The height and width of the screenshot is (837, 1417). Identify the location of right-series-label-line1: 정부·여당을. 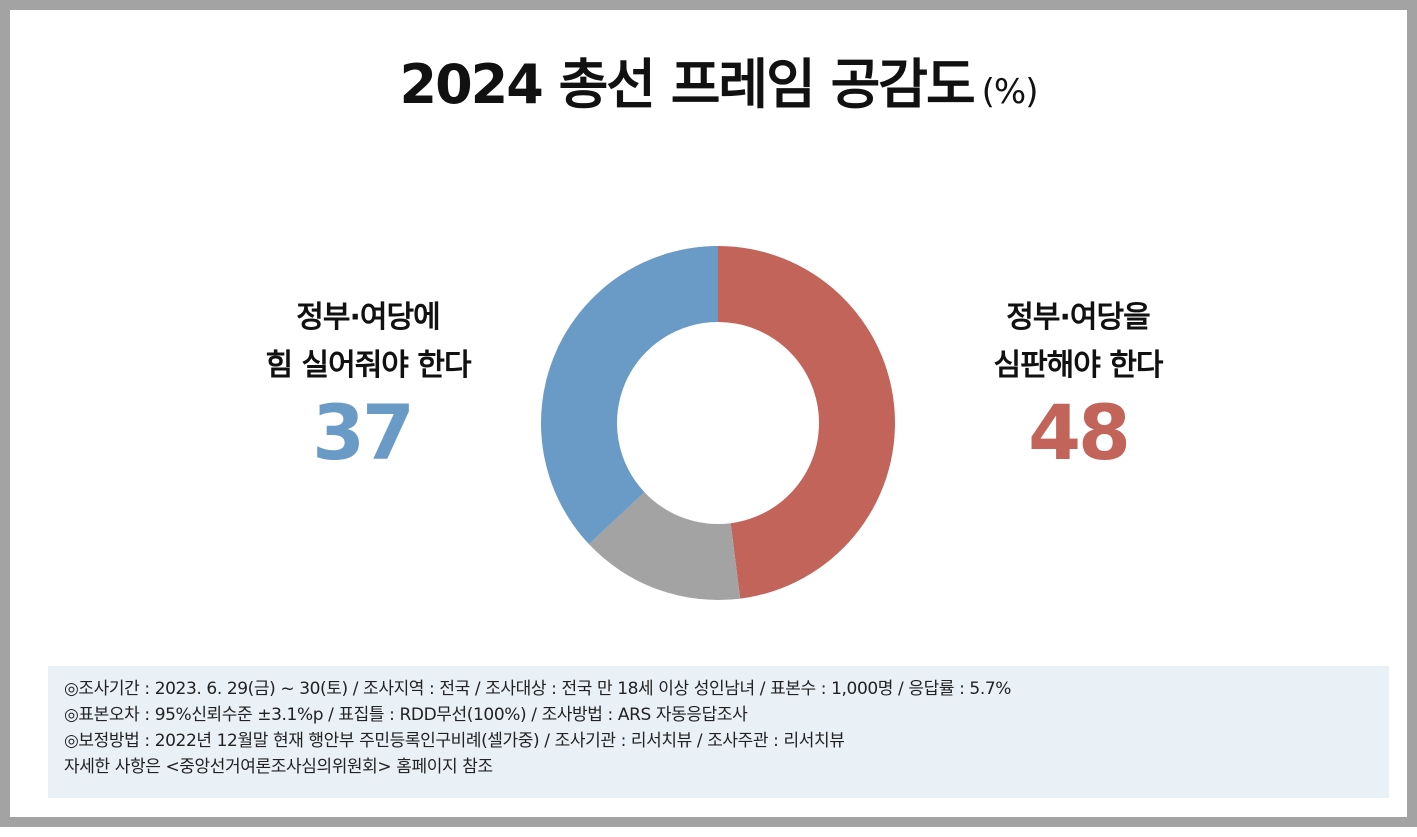
(1078, 317).